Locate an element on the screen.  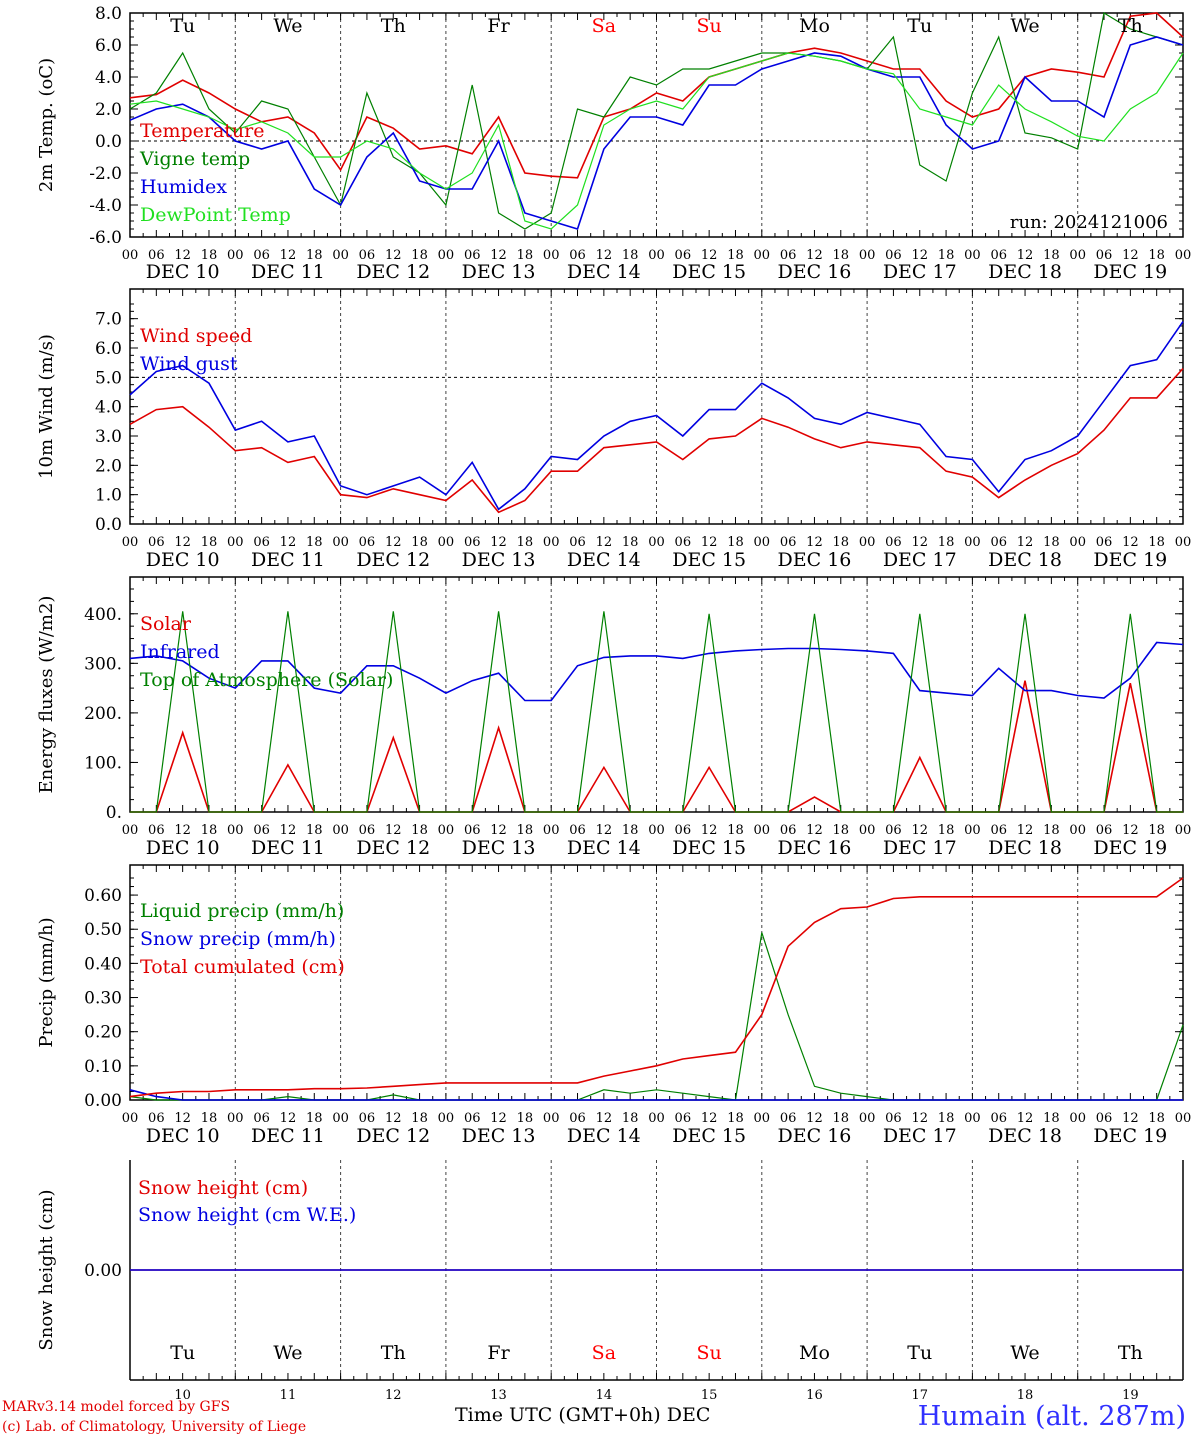
y-axis-label: Energy fluxes (W/m2) is located at coordinates (46, 695).